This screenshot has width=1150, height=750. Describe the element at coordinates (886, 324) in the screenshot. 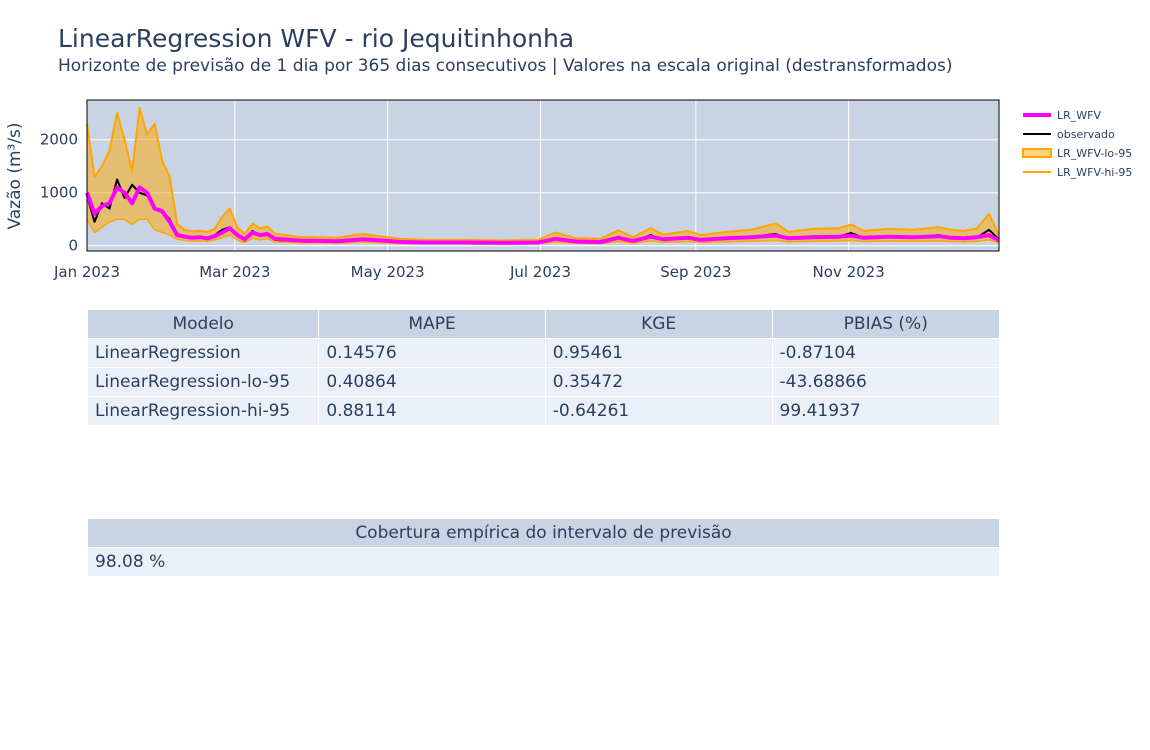

I see `header-pbias: PBIAS (%)` at that location.